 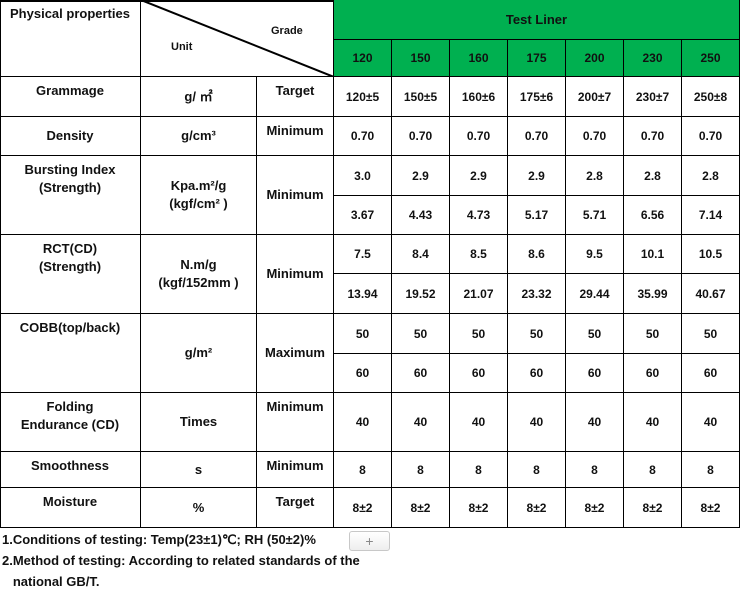 What do you see at coordinates (653, 254) in the screenshot?
I see `value-cell: 10.1` at bounding box center [653, 254].